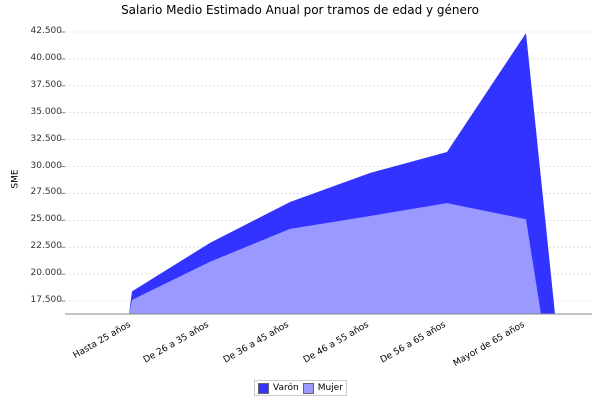 Image resolution: width=600 pixels, height=400 pixels. What do you see at coordinates (46, 192) in the screenshot?
I see `y-tick: 27.500` at bounding box center [46, 192].